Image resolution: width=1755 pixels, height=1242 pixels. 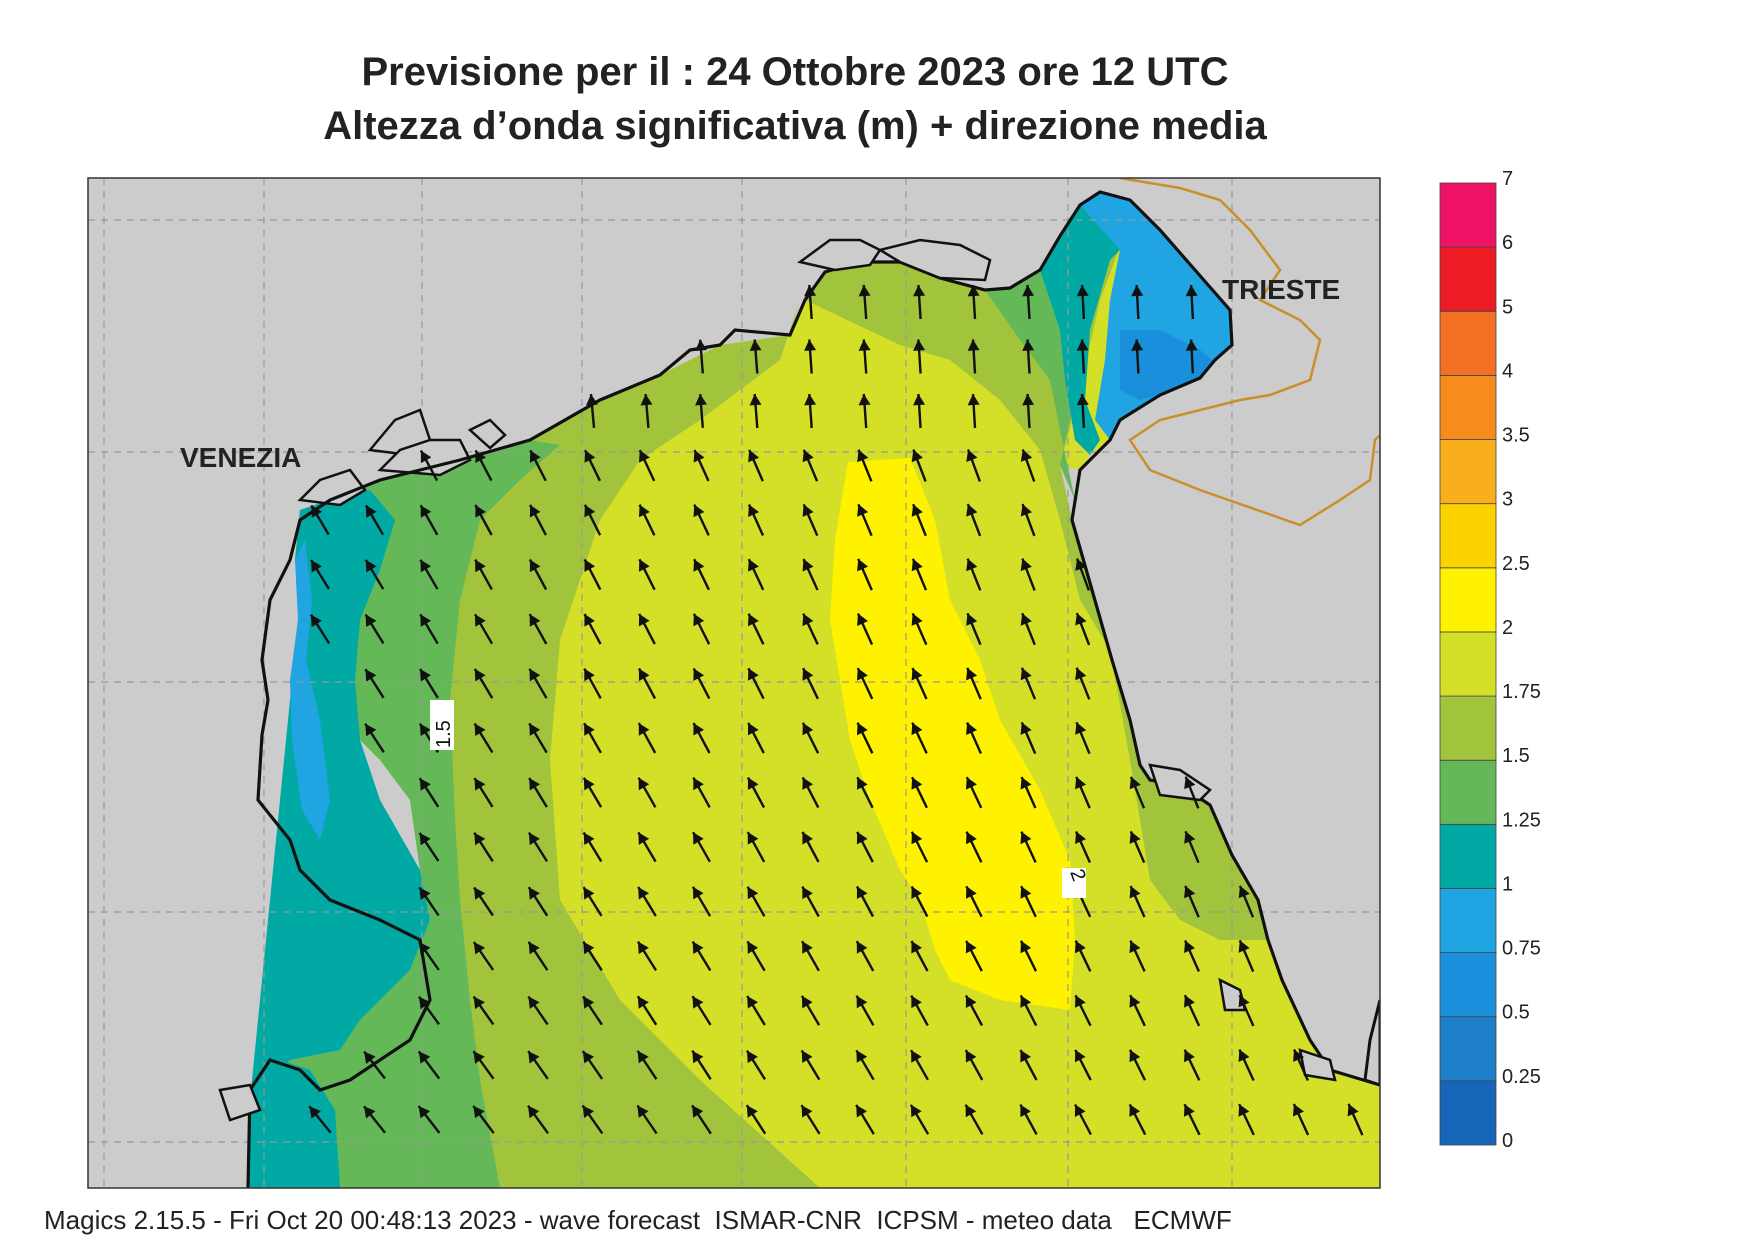 I want to click on colorbar-level-label: 3.5, so click(x=1516, y=436).